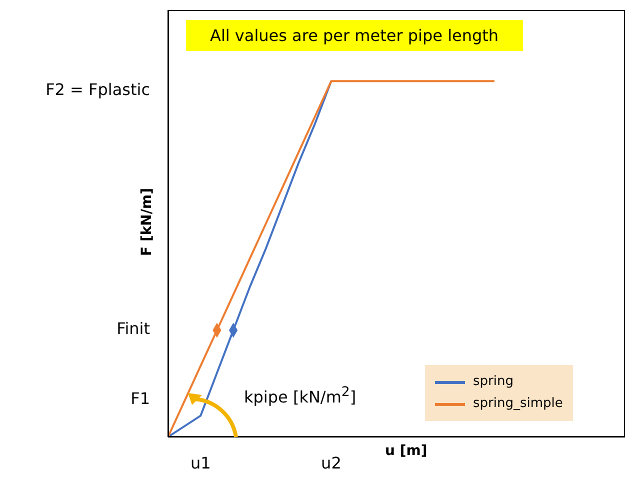  I want to click on text: F1, so click(140, 398).